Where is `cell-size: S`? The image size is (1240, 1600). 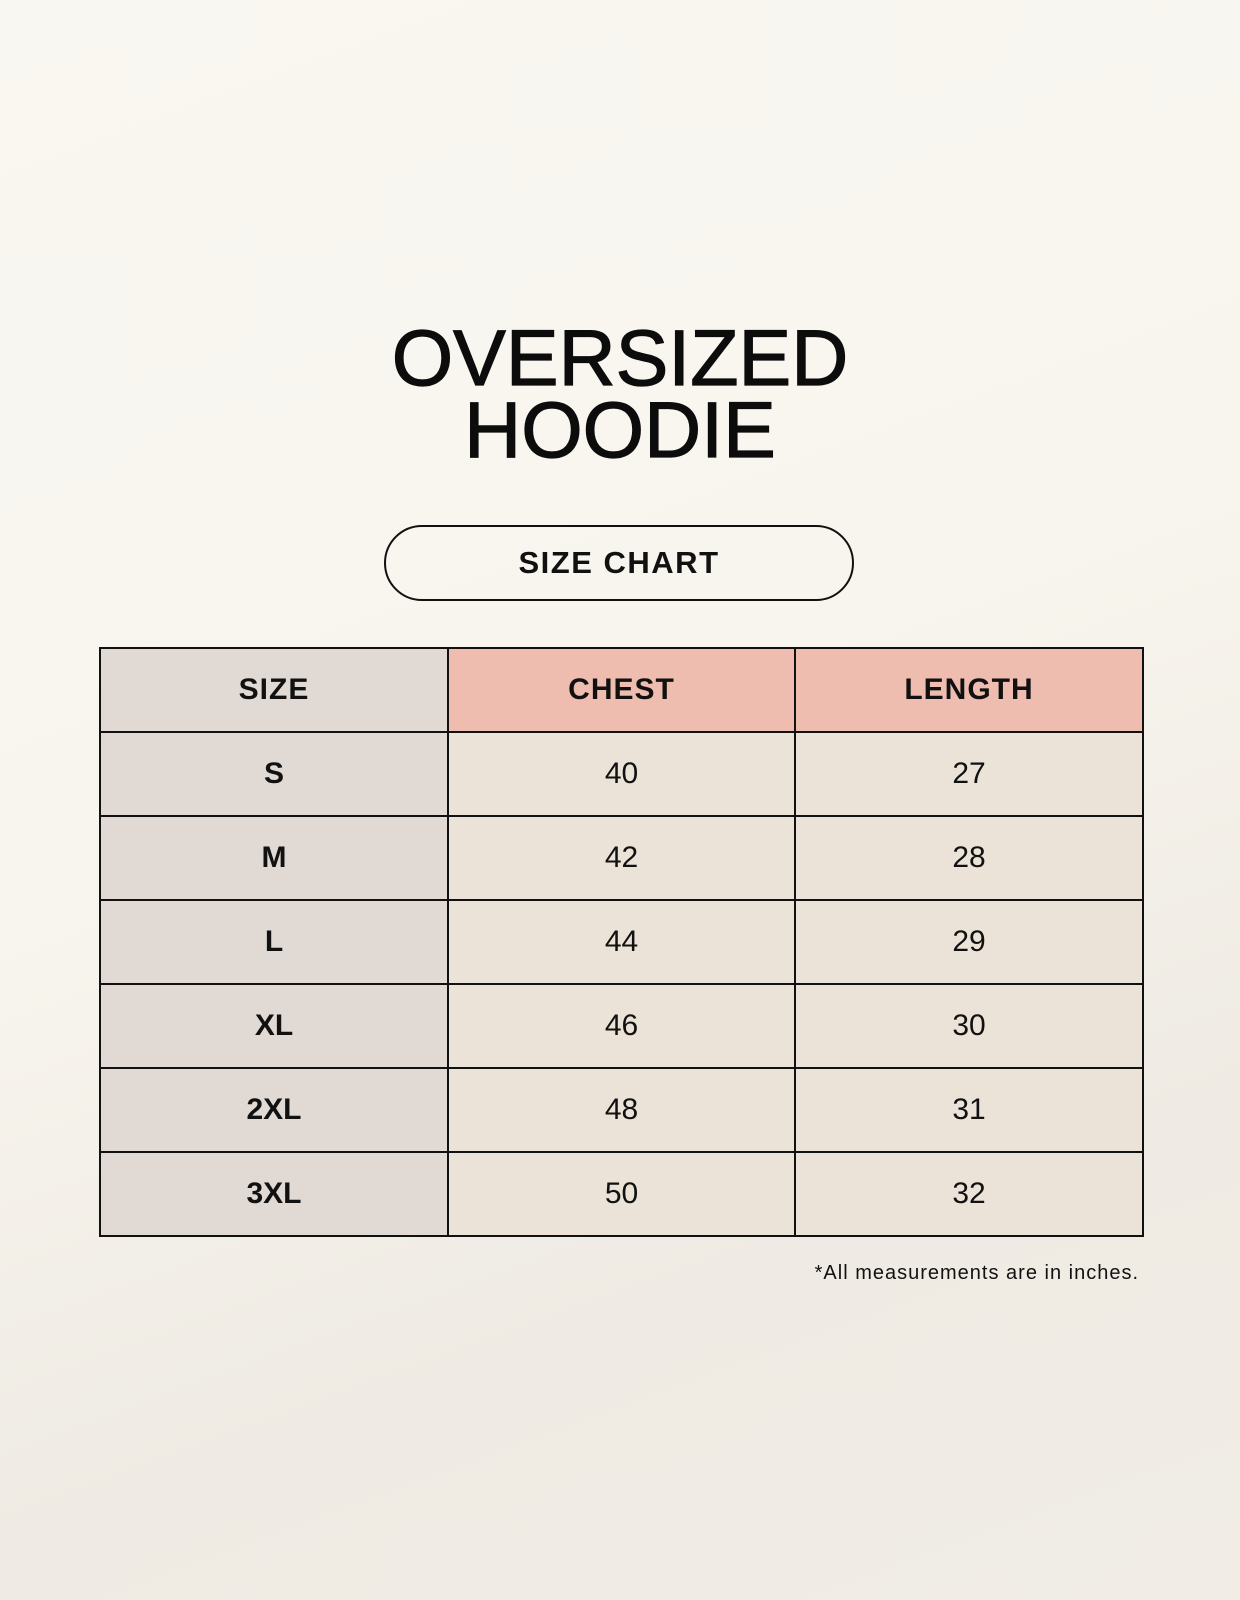 cell-size: S is located at coordinates (274, 774).